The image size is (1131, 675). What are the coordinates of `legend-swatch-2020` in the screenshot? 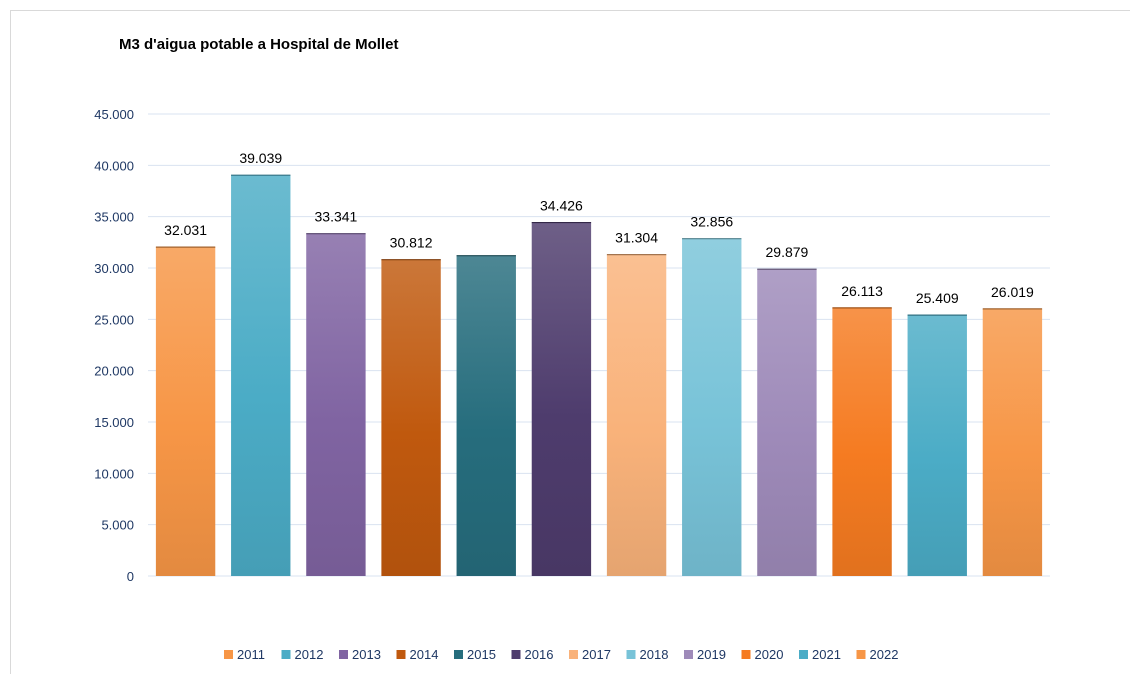 It's located at (746, 654).